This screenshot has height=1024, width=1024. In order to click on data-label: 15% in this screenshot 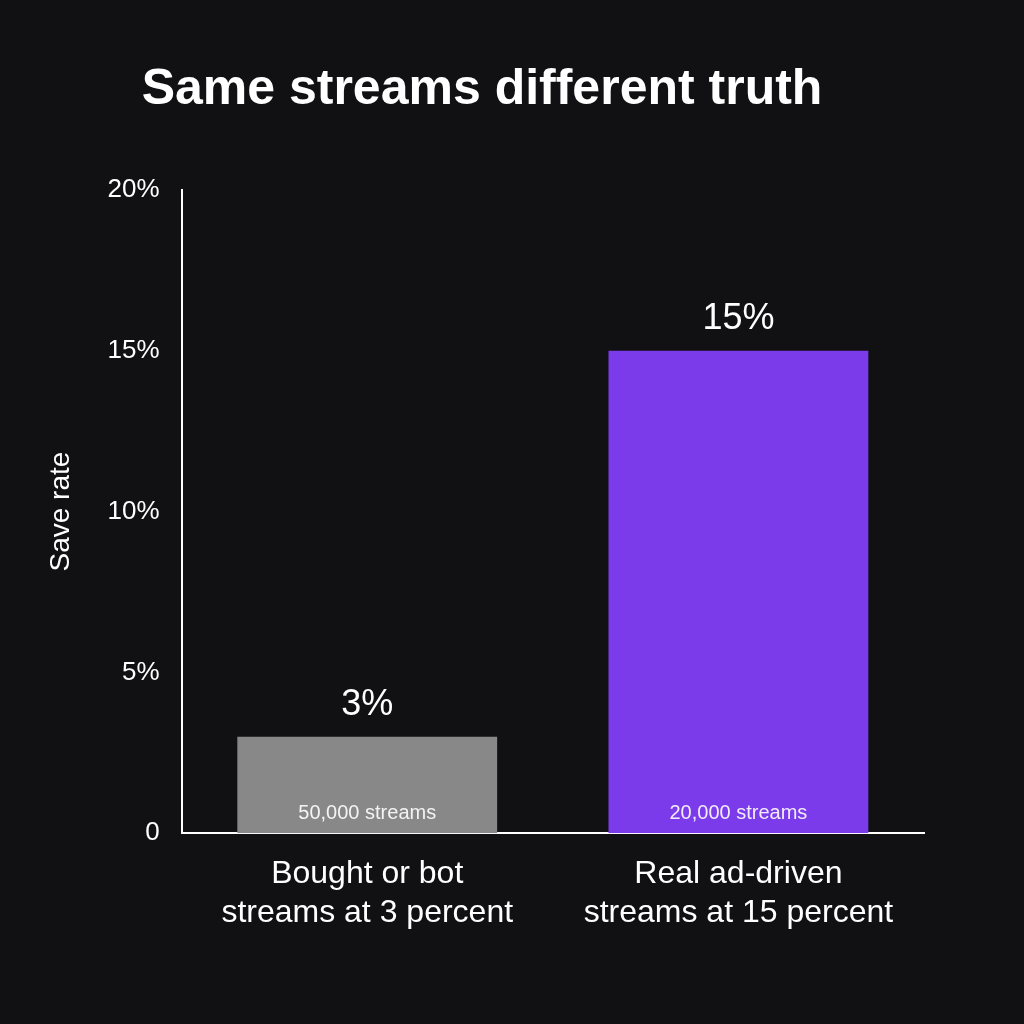, I will do `click(738, 316)`.